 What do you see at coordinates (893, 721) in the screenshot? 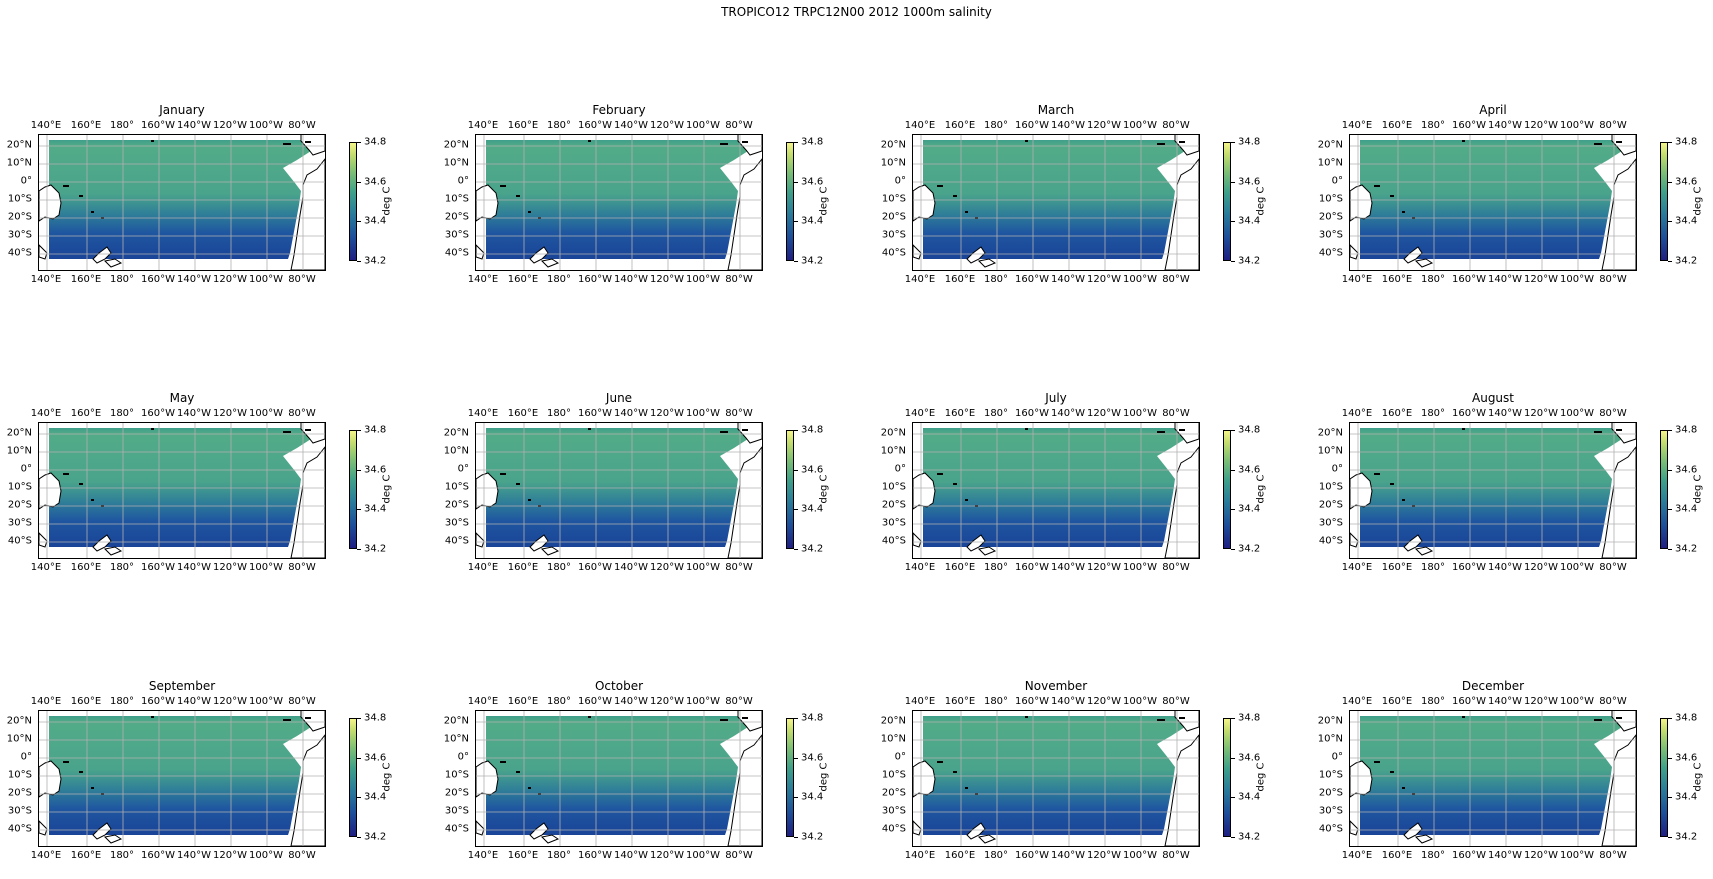
I see `lat-tick-label: 20°N` at bounding box center [893, 721].